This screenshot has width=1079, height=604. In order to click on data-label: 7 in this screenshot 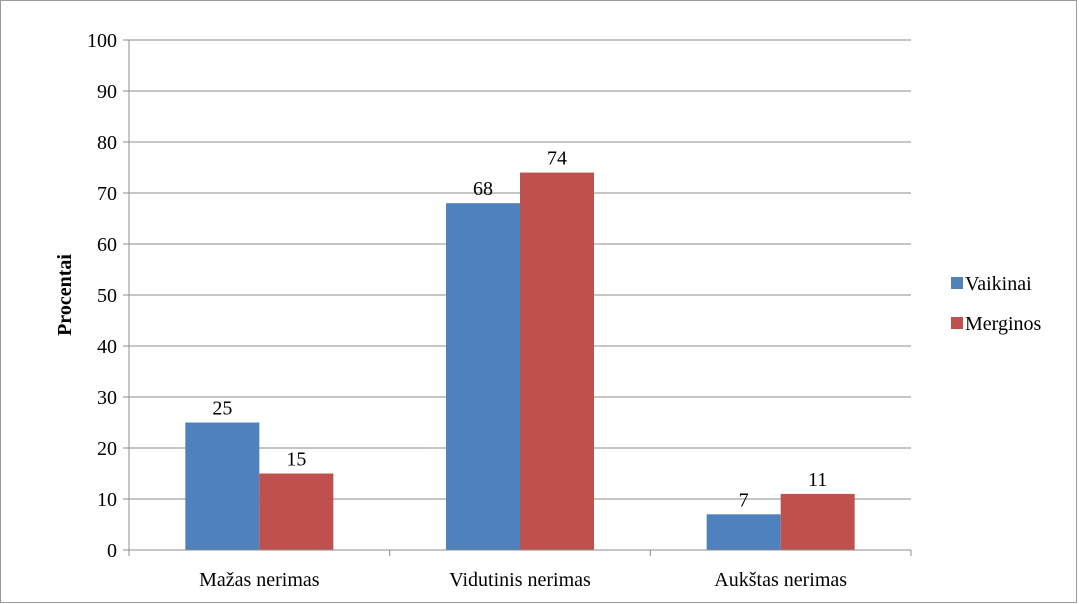, I will do `click(744, 500)`.